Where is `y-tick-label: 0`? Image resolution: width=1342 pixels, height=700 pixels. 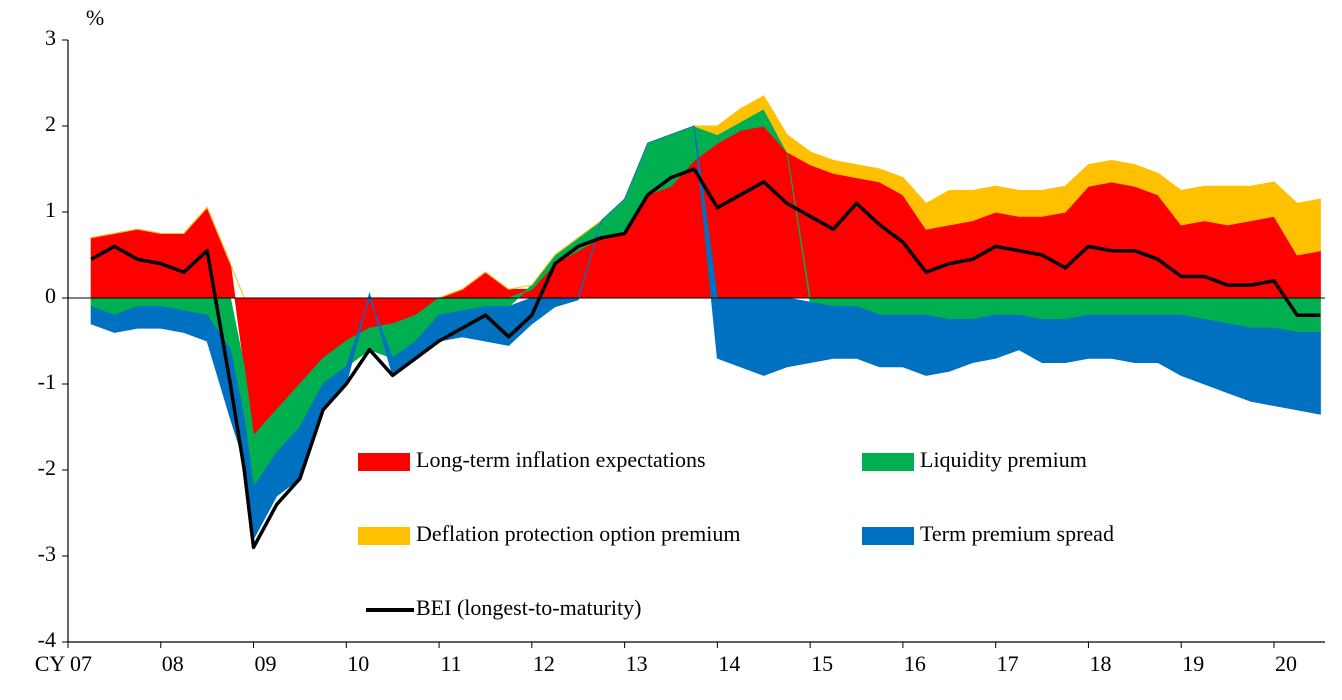
y-tick-label: 0 is located at coordinates (50, 295).